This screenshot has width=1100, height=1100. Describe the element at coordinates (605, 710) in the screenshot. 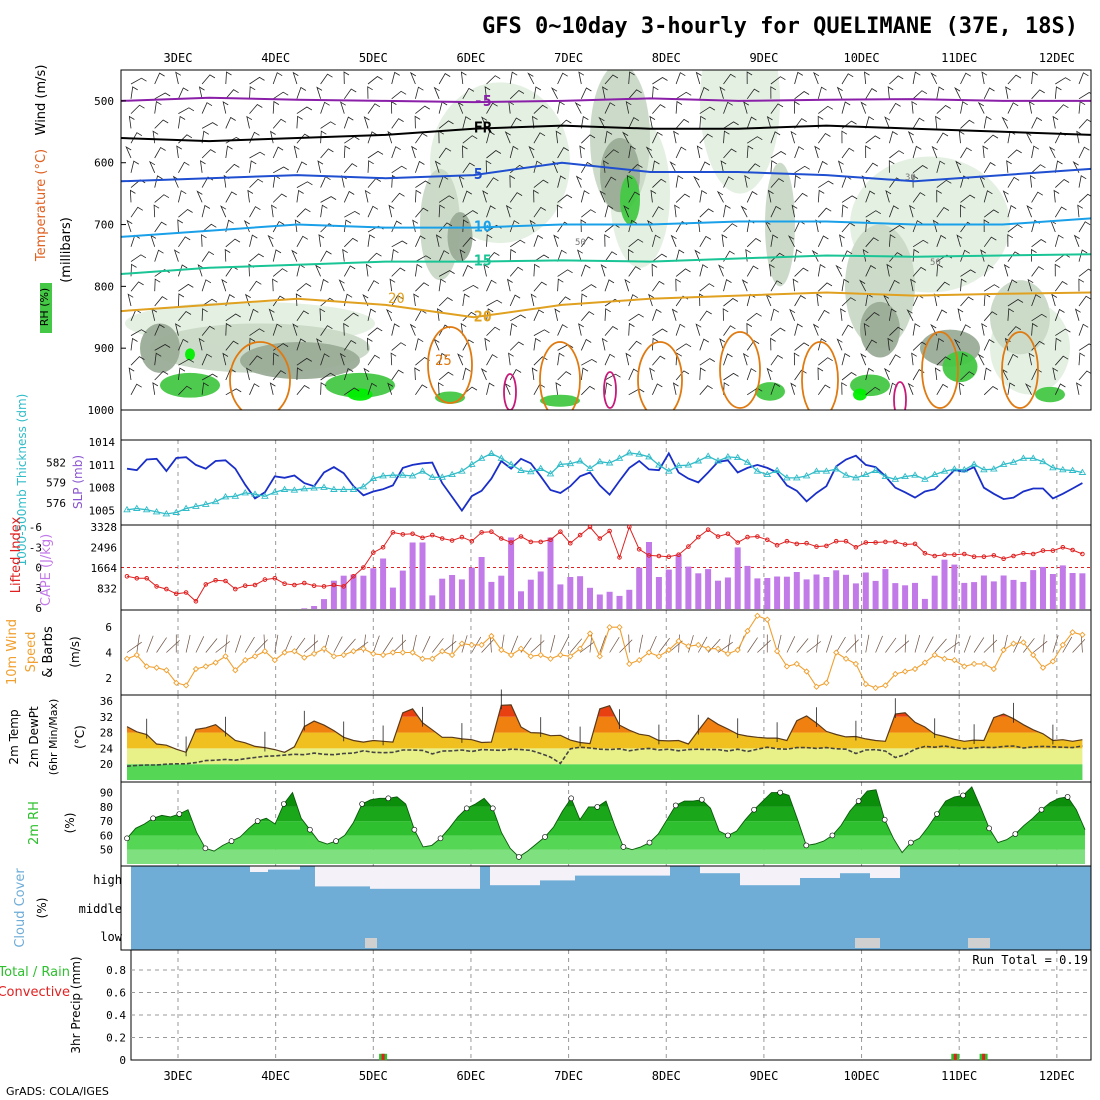

I see `temp-band` at that location.